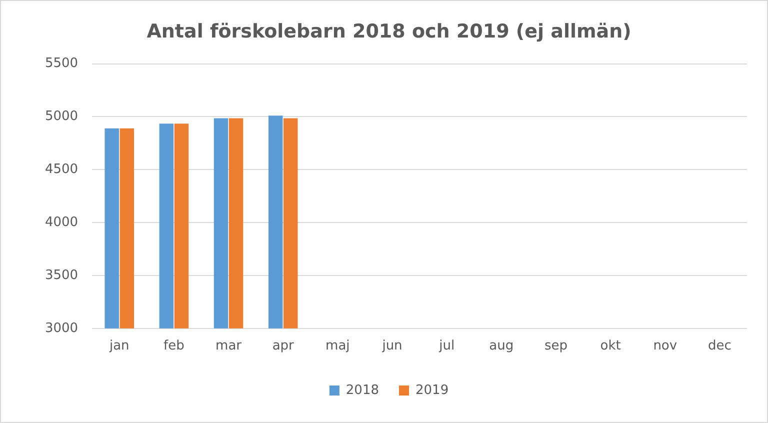 Image resolution: width=768 pixels, height=423 pixels. What do you see at coordinates (556, 346) in the screenshot?
I see `x-tick-label: sep` at bounding box center [556, 346].